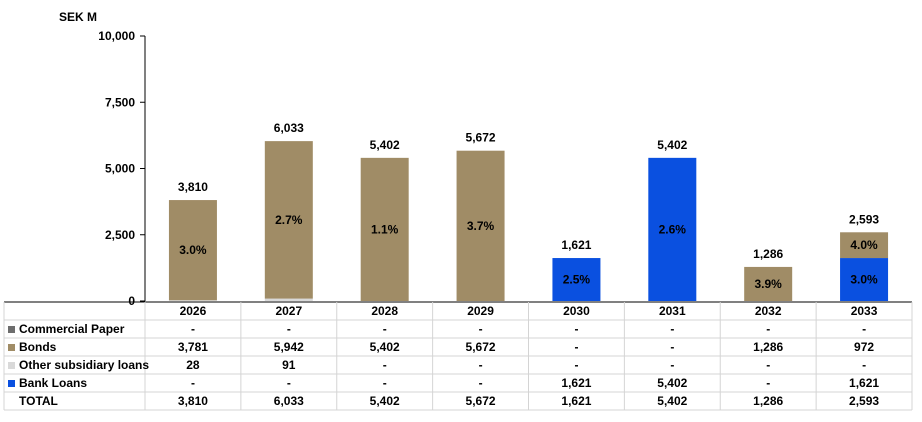  Describe the element at coordinates (120, 102) in the screenshot. I see `y-tick-label: 7,500` at that location.